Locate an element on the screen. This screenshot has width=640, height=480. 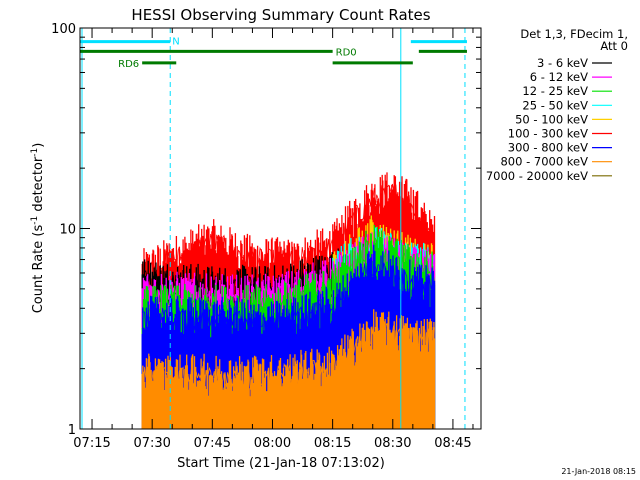
series-band is located at coordinates (288, 369).